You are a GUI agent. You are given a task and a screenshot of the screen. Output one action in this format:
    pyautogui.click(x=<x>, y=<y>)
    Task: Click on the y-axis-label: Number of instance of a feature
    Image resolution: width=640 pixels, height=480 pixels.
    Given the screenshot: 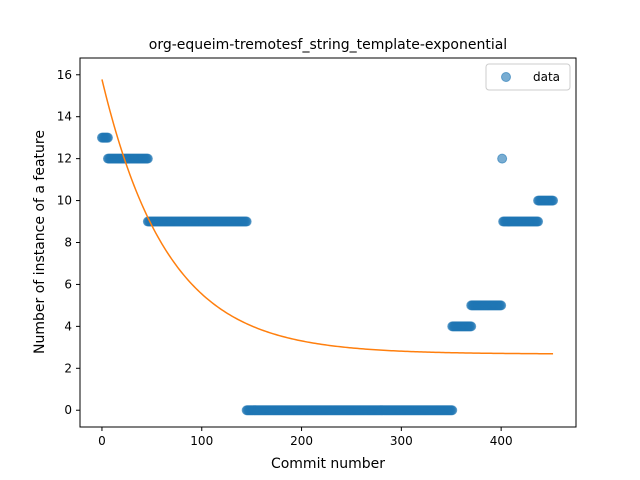 What is the action you would take?
    pyautogui.click(x=40, y=242)
    